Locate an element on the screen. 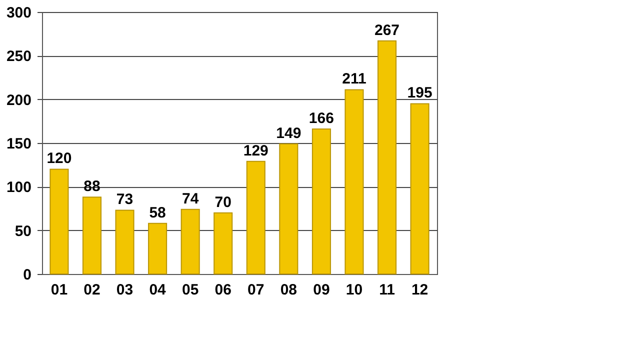 This screenshot has height=350, width=624. data-label: 166 is located at coordinates (321, 119).